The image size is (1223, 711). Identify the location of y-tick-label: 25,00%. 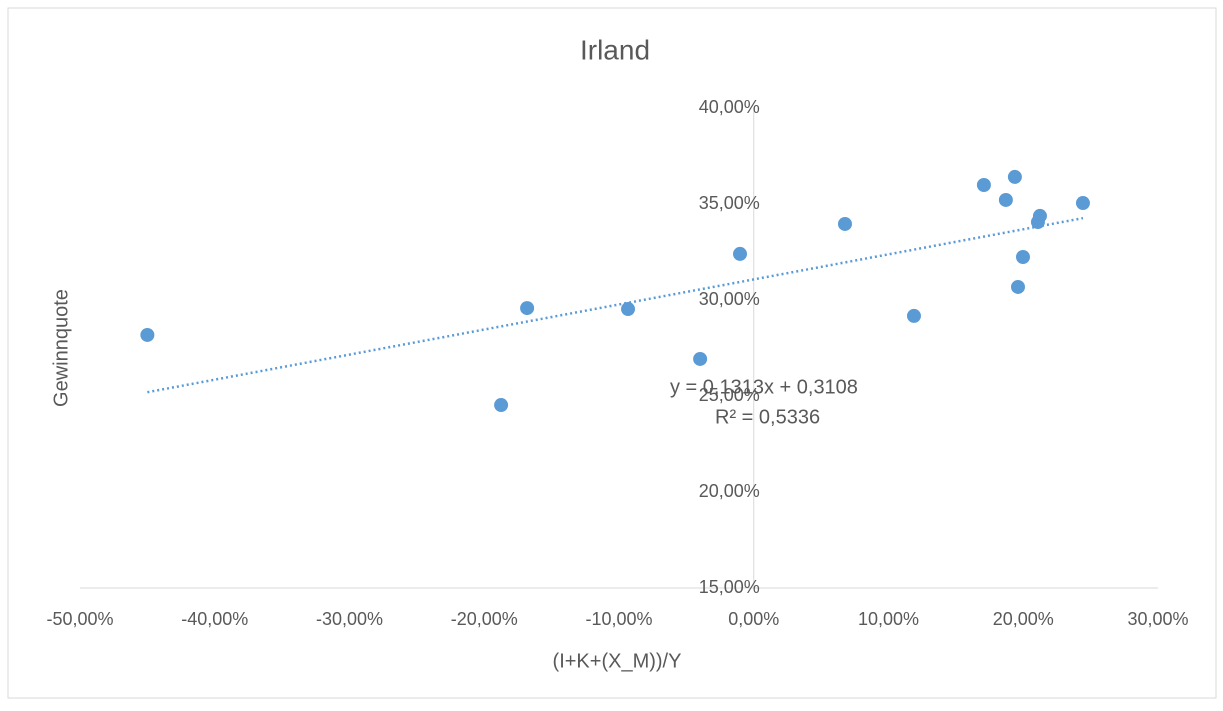
(729, 395).